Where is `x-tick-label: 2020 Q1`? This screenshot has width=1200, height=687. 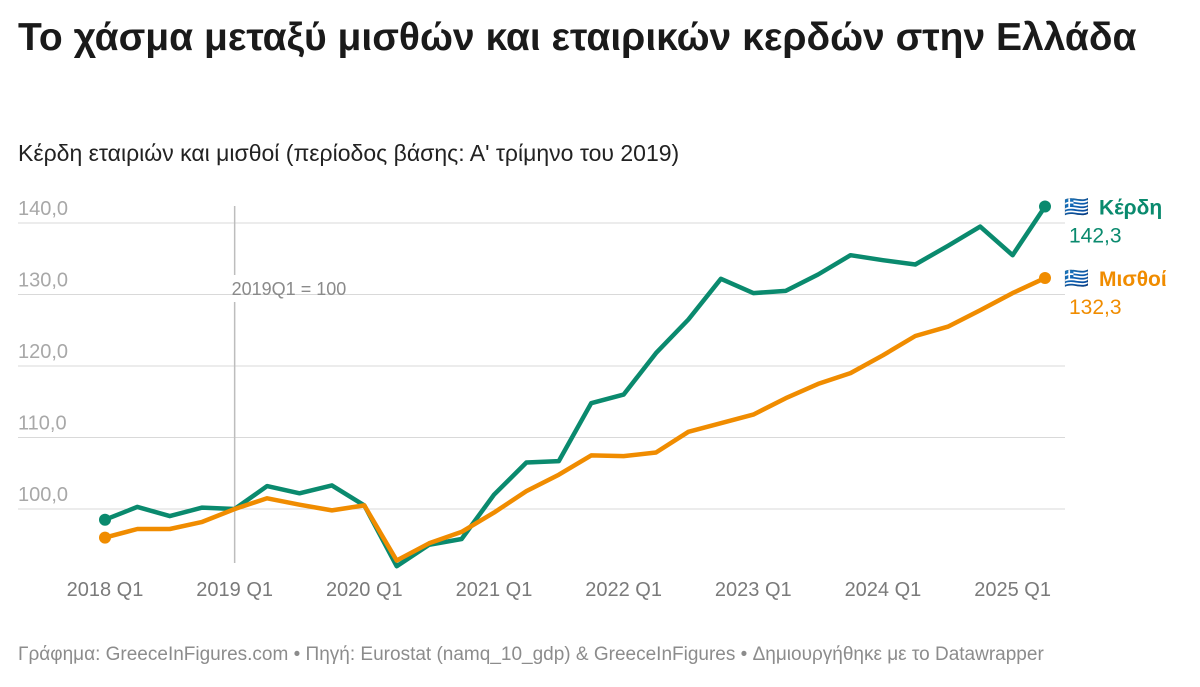 x-tick-label: 2020 Q1 is located at coordinates (364, 590).